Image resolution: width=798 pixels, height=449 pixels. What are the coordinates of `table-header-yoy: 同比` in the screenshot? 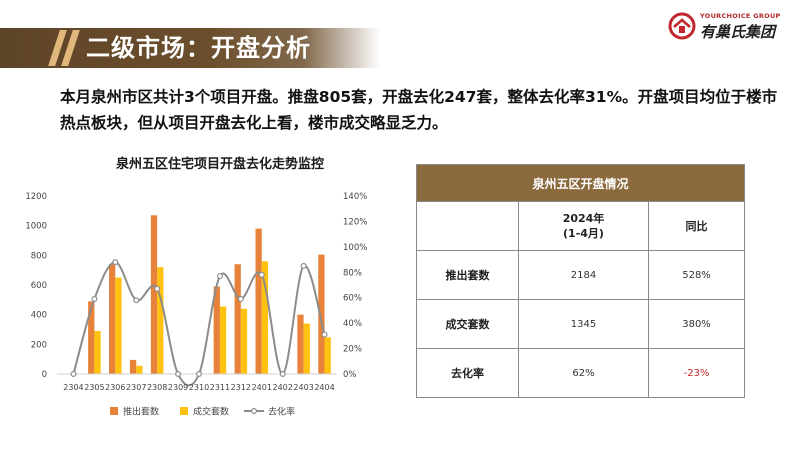 It's located at (696, 226).